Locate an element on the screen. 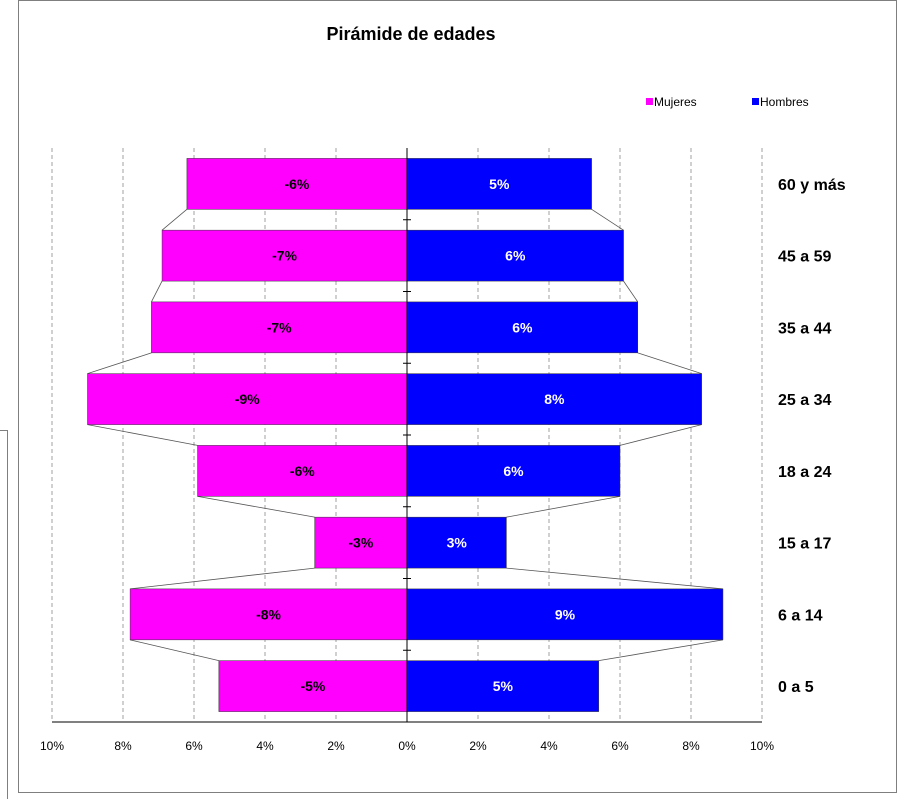 This screenshot has width=903, height=799. data-label-mujeres: -8% is located at coordinates (268, 614).